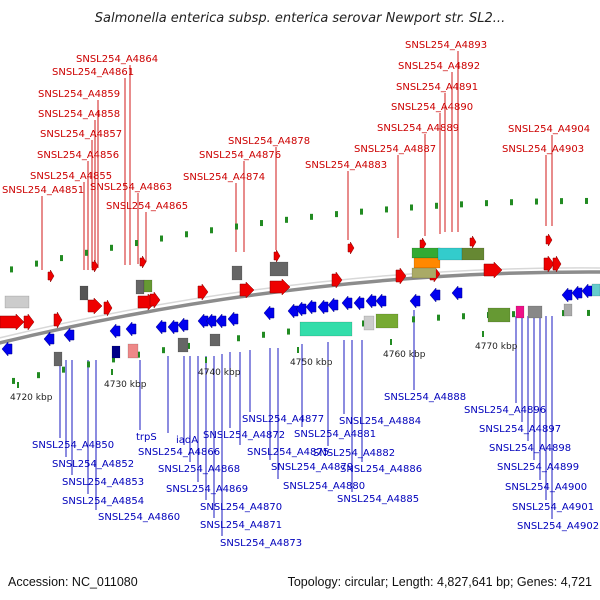 This screenshot has height=600, width=600. What do you see at coordinates (395, 149) in the screenshot?
I see `forward-gene-label: SNSL254_A4887` at bounding box center [395, 149].